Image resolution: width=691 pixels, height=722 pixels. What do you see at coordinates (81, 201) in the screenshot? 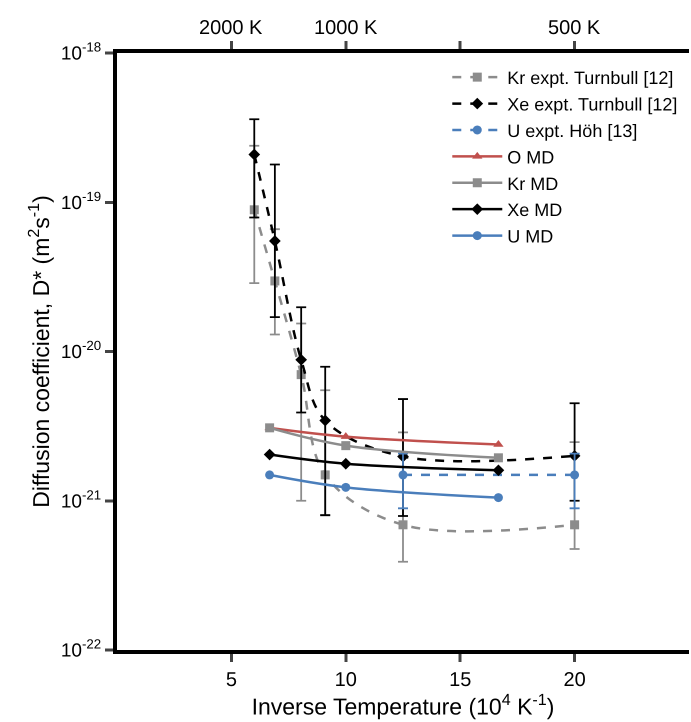
I see `y-tick-label: 10$^{-19}$` at bounding box center [81, 201].